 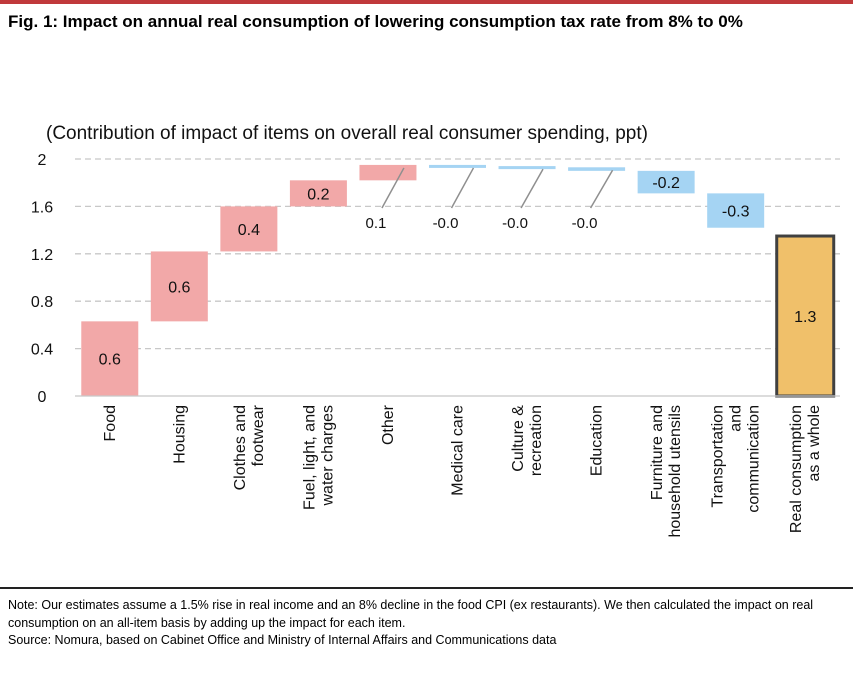 I want to click on y-tick-label: 1.2, so click(x=42, y=255).